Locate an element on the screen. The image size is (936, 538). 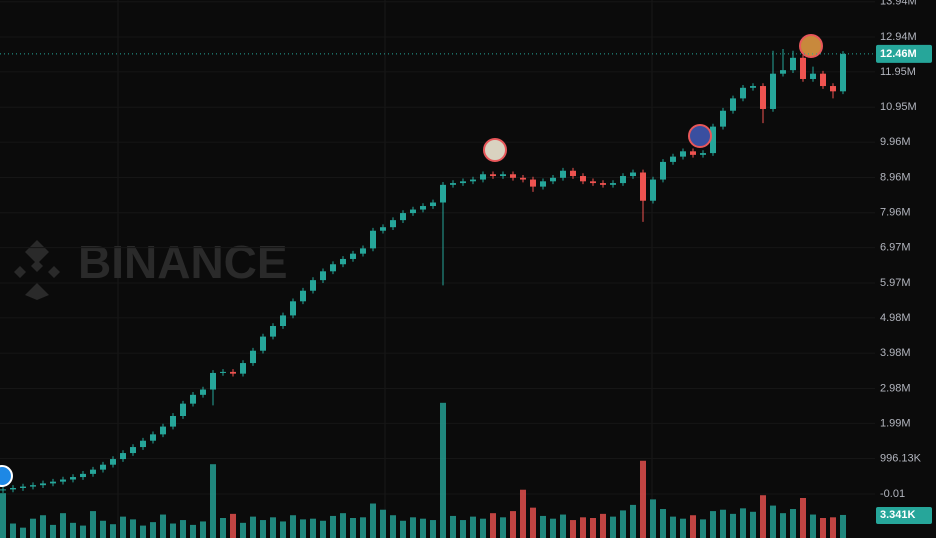
logo-diamond is located at coordinates (37, 252).